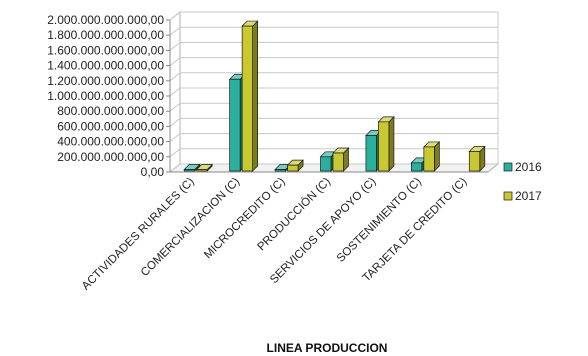 The height and width of the screenshot is (356, 588). I want to click on legend-item-2017: 2017, so click(522, 196).